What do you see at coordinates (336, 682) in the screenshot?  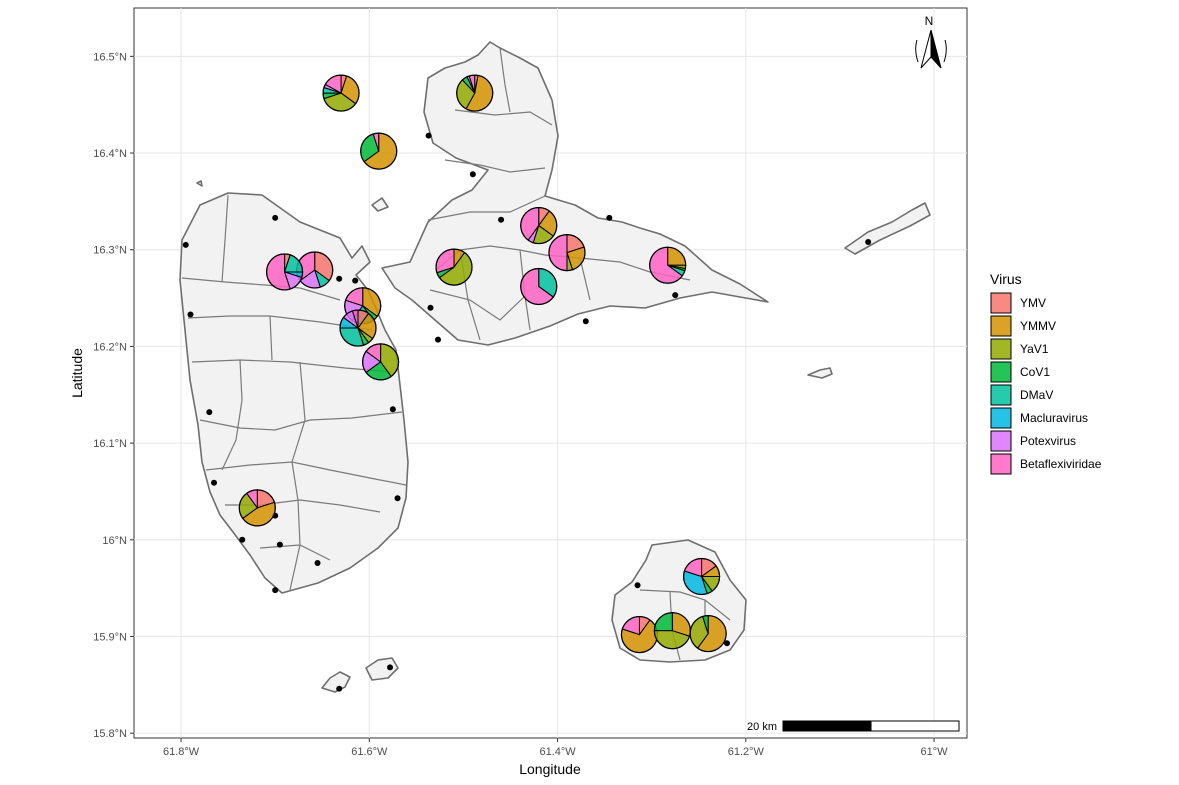 I see `island-les-saintes-west` at bounding box center [336, 682].